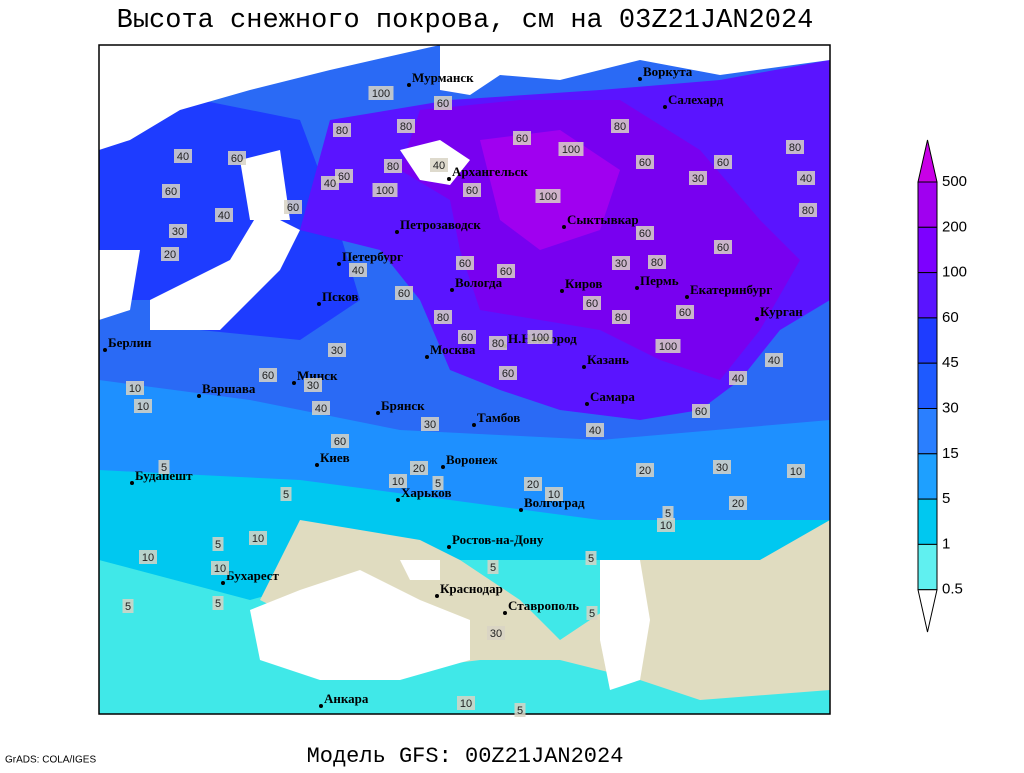  Describe the element at coordinates (426, 492) in the screenshot. I see `city: Харьков` at that location.